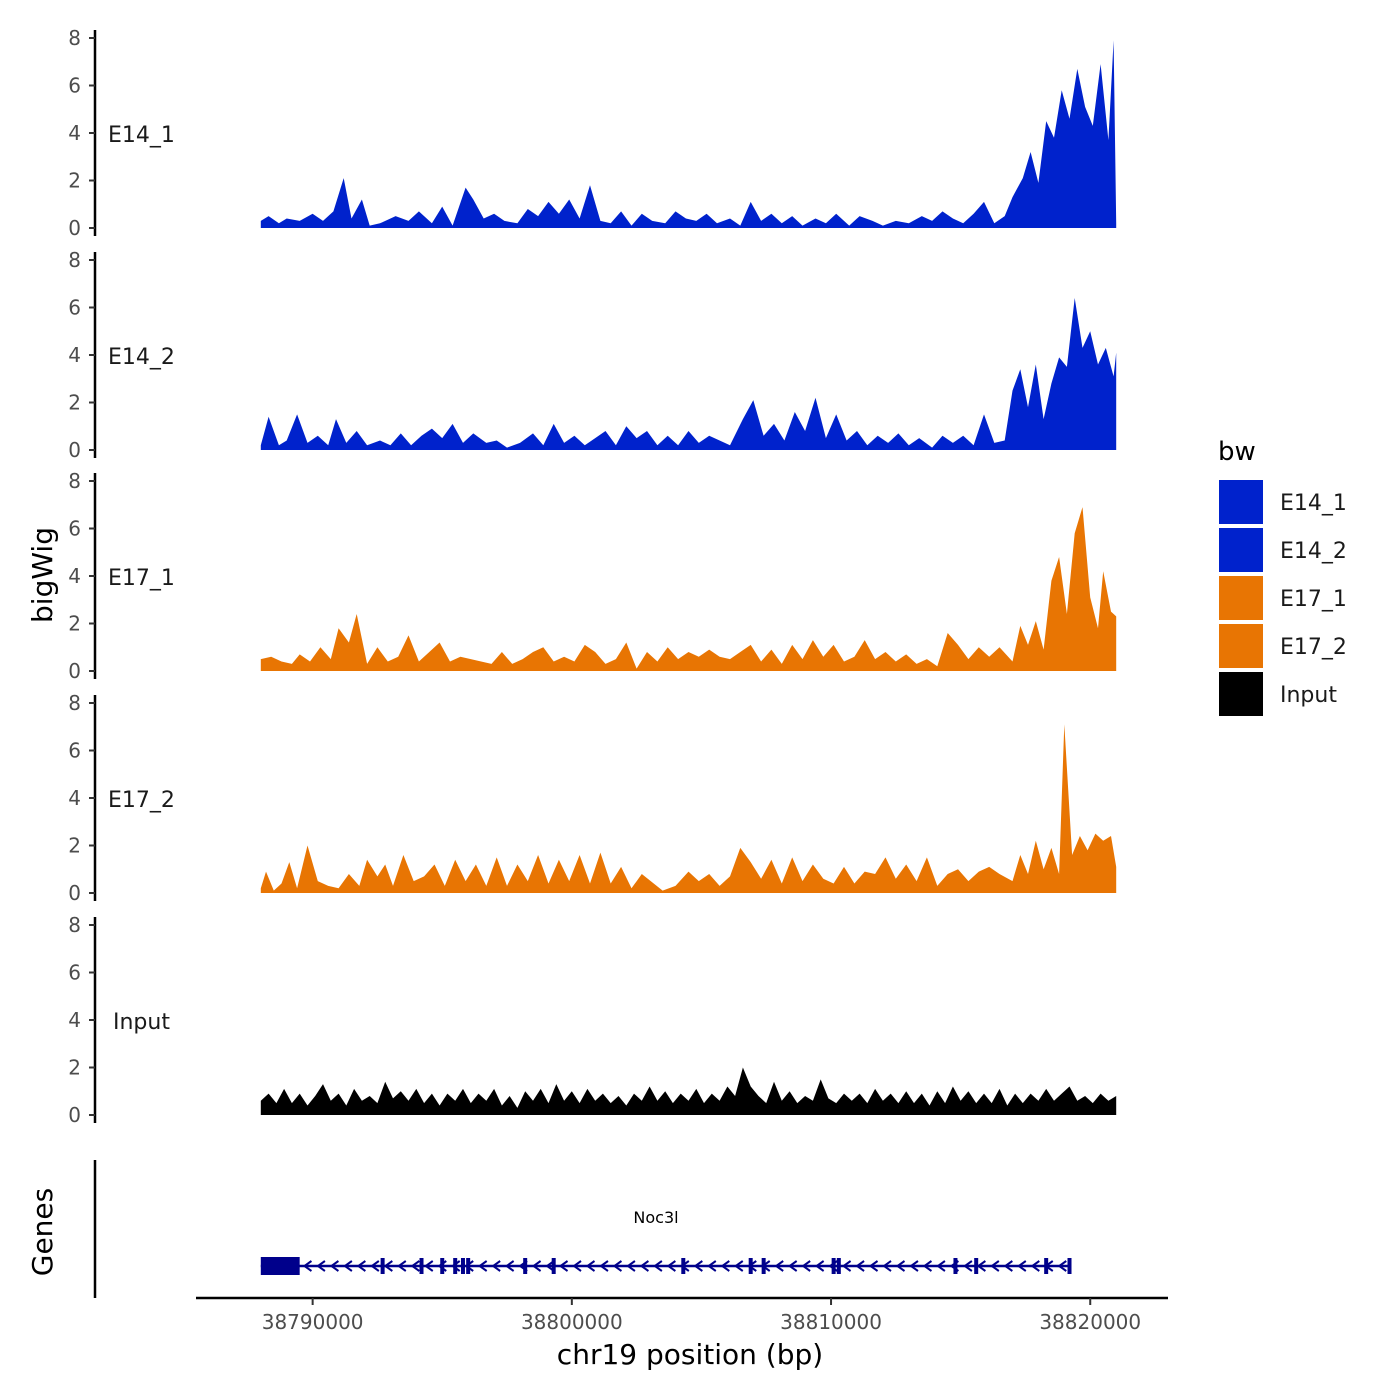  I want to click on x-axis: 38790000 38800000 38810000 38820000, so click(682, 1315).